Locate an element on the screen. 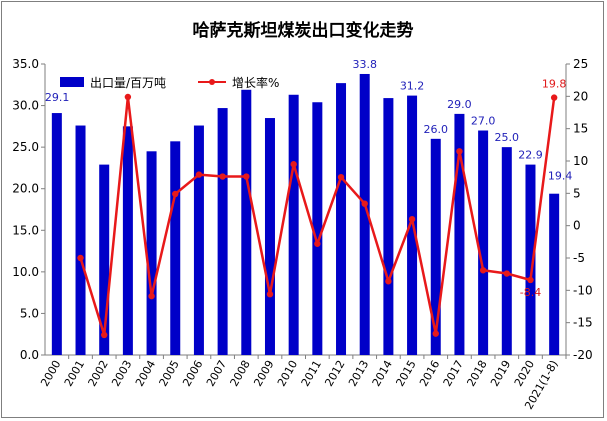  x-tick-label: 2002 is located at coordinates (98, 373).